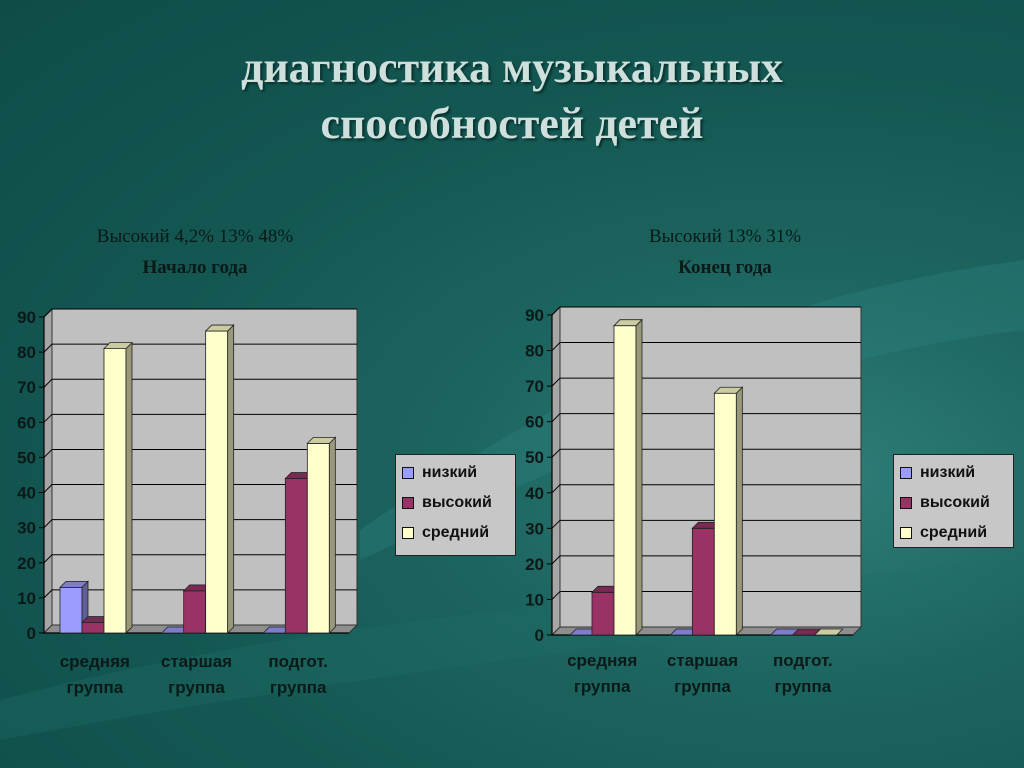 This screenshot has height=768, width=1024. I want to click on caption-left-values: Высокий 4,2% 13% 48%, so click(195, 236).